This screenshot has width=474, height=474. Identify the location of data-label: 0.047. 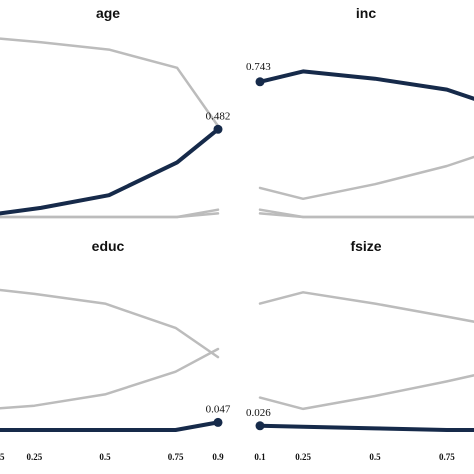
(218, 409).